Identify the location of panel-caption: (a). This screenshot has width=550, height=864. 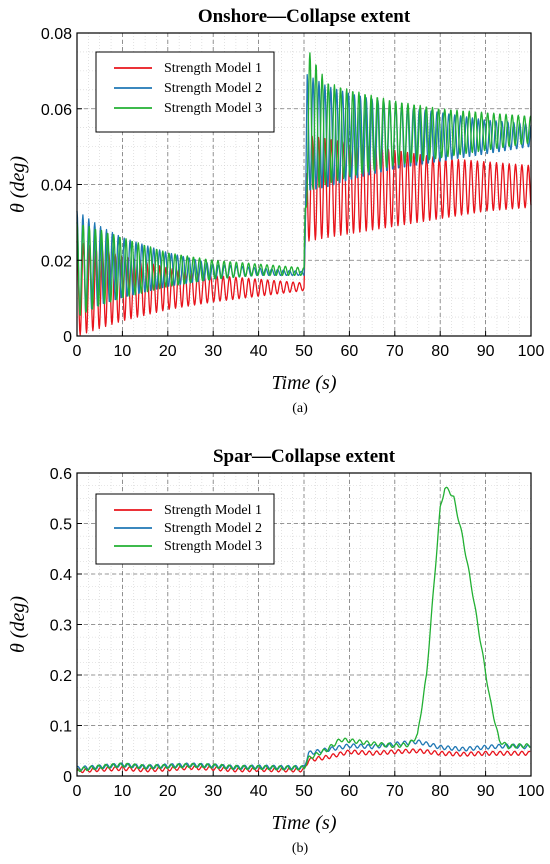
(300, 408).